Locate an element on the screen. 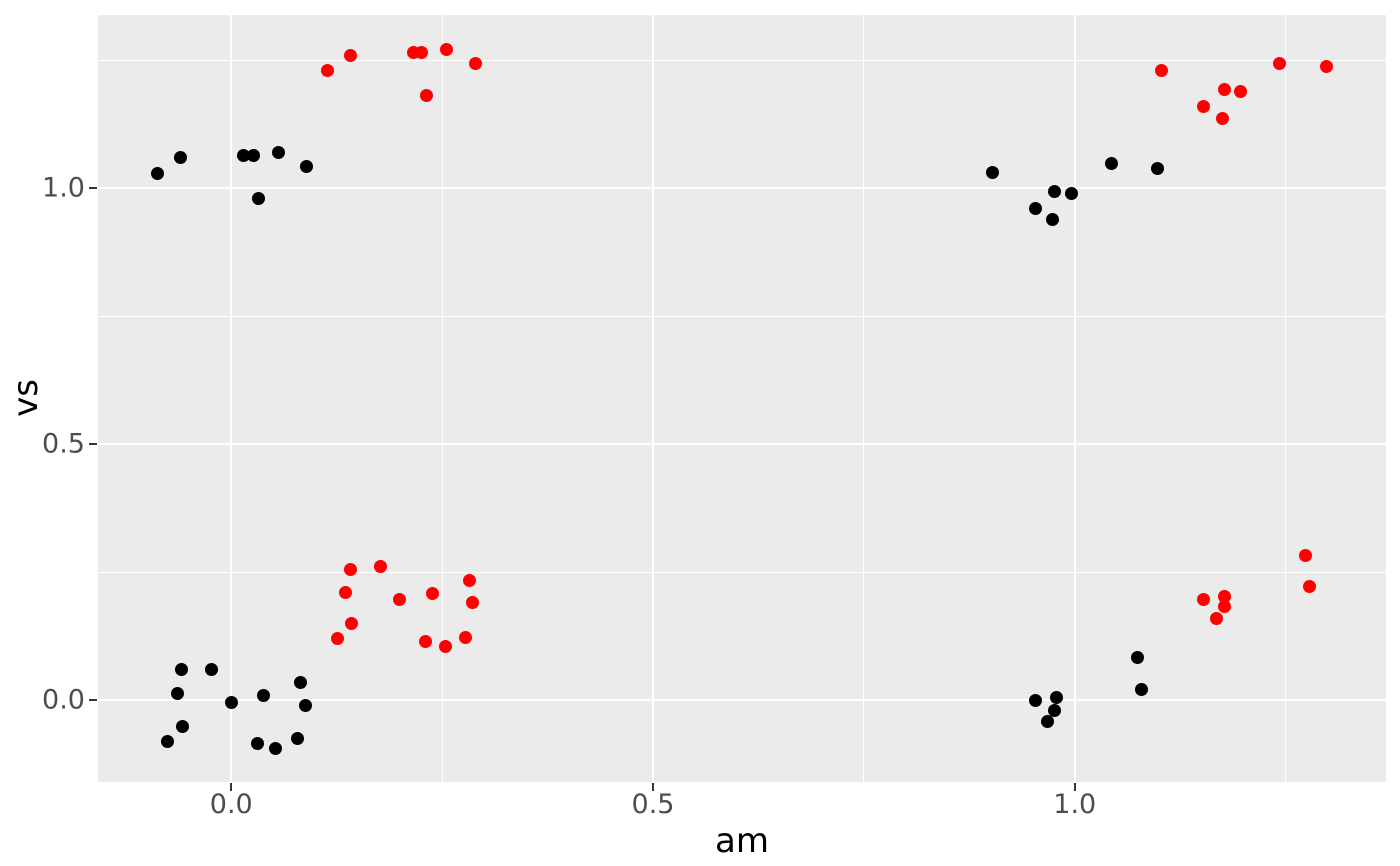  y-tick-label: 1.0 is located at coordinates (63, 188).